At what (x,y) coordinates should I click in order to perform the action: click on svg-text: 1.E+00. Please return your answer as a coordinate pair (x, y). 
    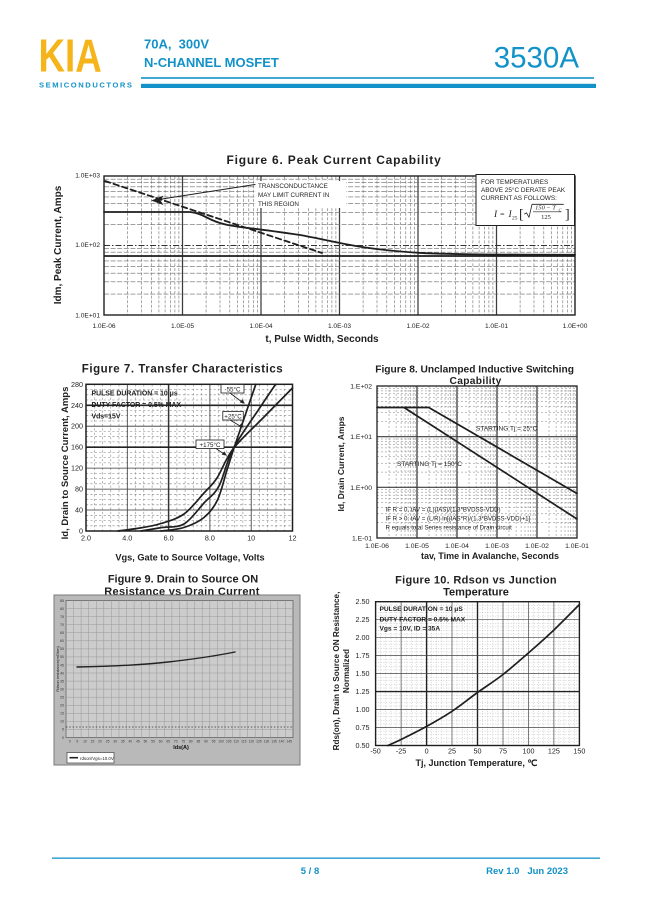
    Looking at the image, I should click on (361, 488).